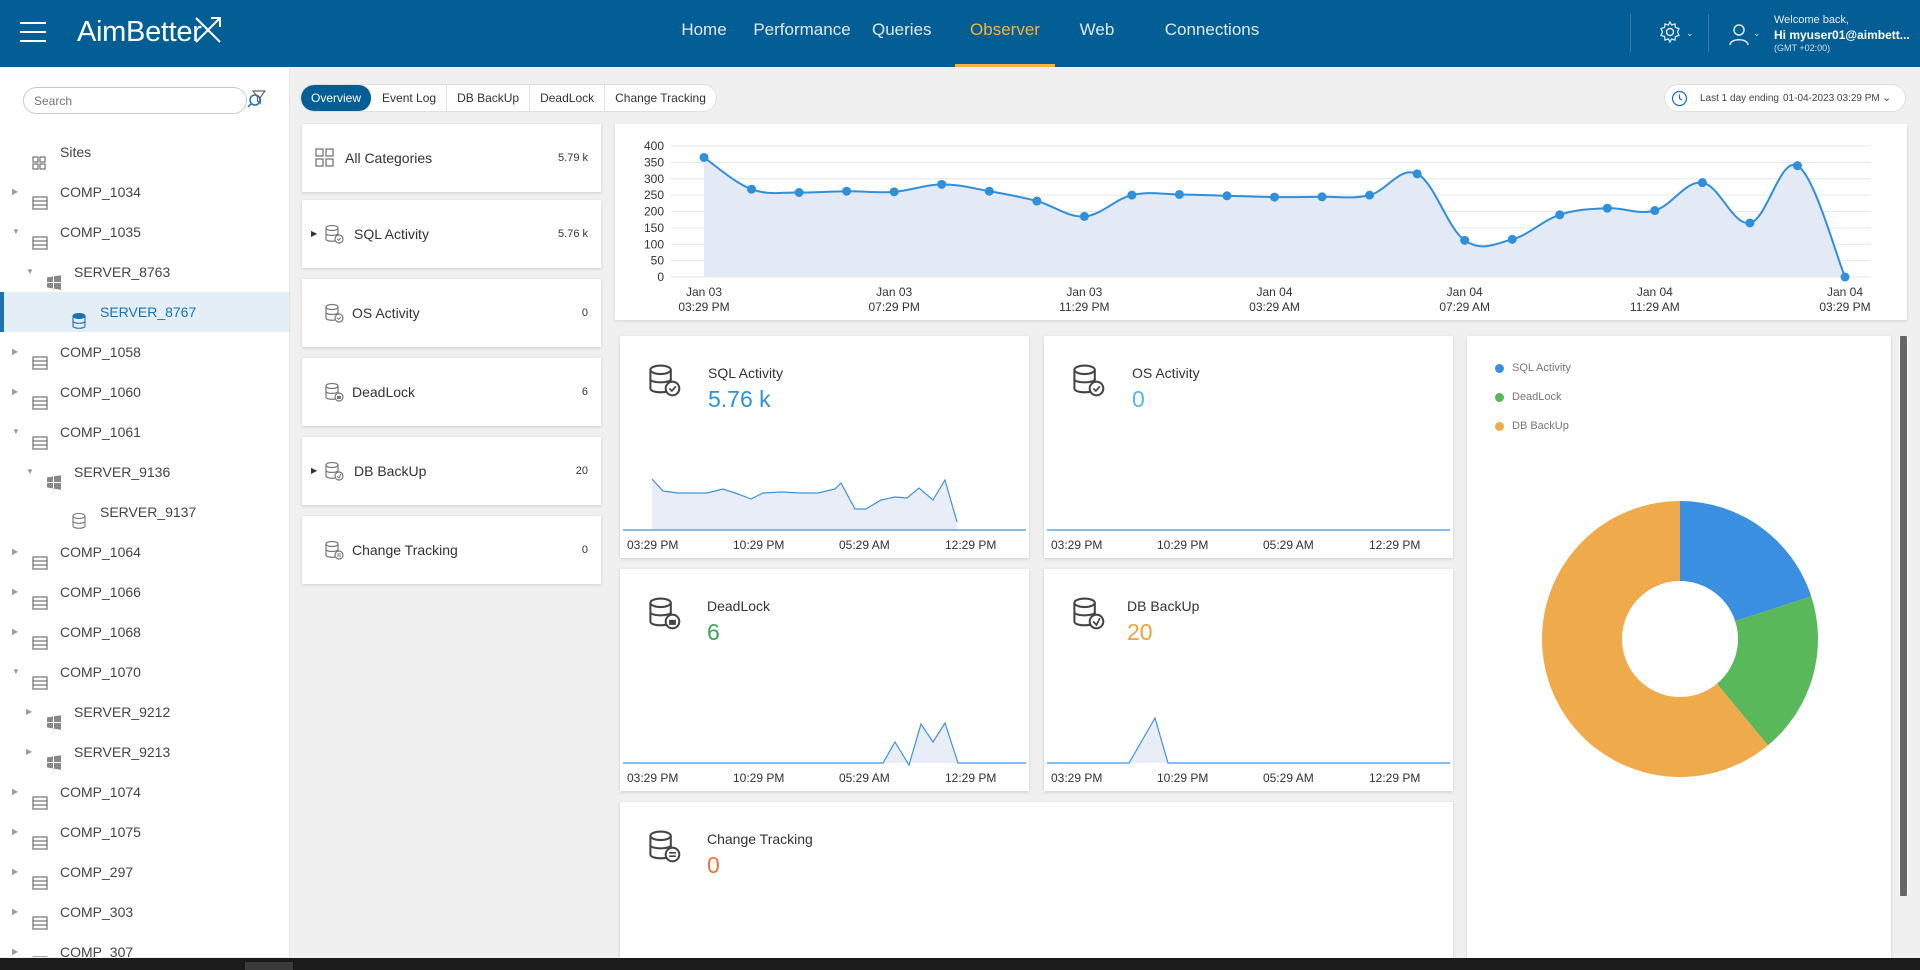 This screenshot has height=970, width=1920. I want to click on tree-item-server_8767: SERVER_8767, so click(144, 312).